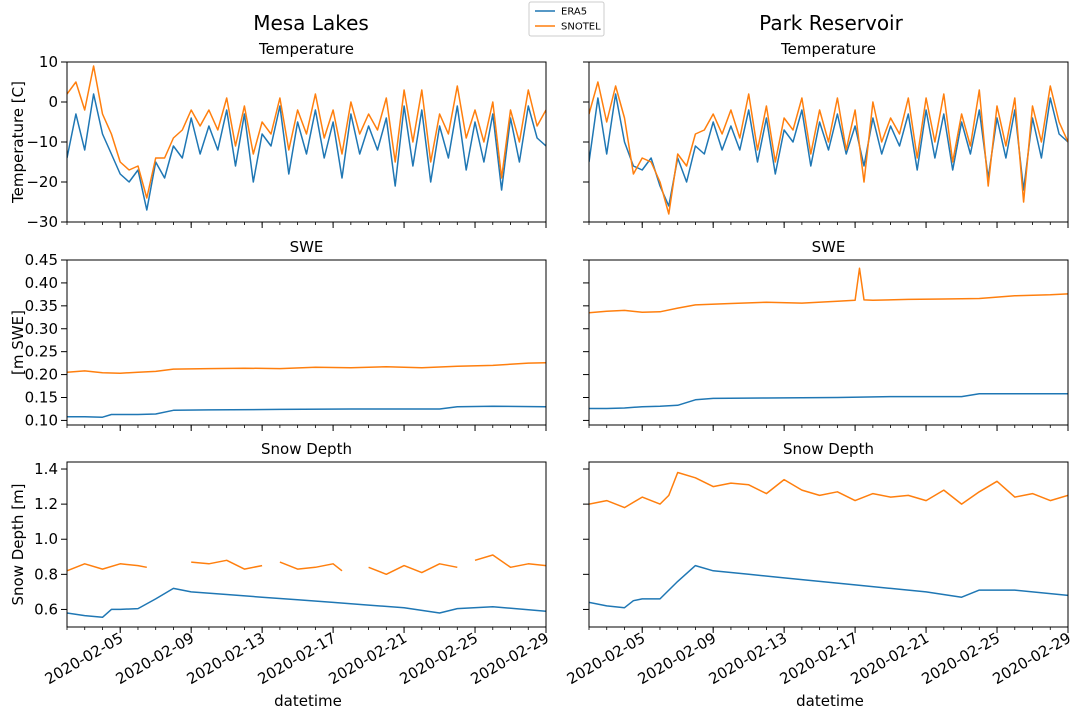 This screenshot has width=1080, height=720. I want to click on y-tick-label: 1.2, so click(46, 504).